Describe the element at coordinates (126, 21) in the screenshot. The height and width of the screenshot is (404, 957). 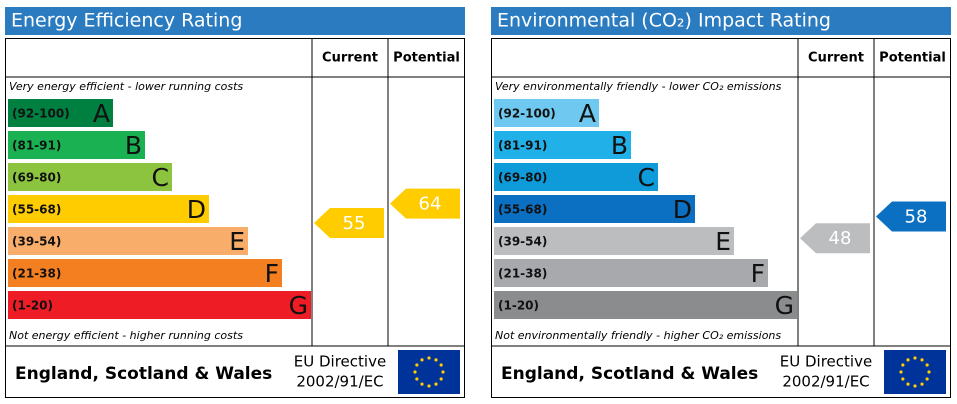
I see `panel-title: Energy Efficiency Rating` at that location.